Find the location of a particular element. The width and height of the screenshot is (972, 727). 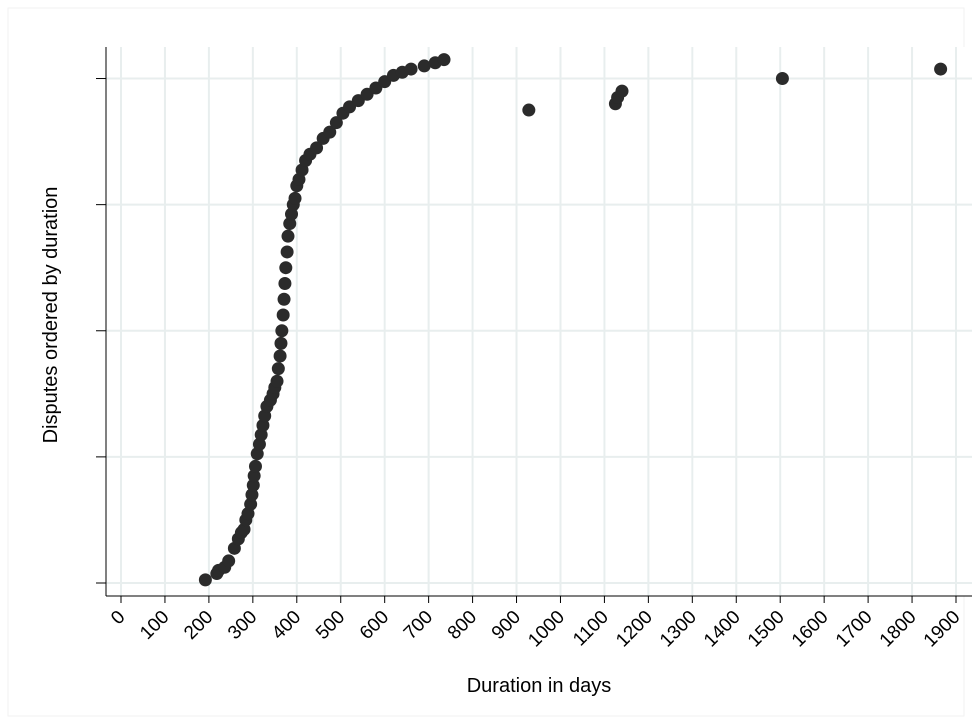

y-axis-ticks is located at coordinates (101, 331).